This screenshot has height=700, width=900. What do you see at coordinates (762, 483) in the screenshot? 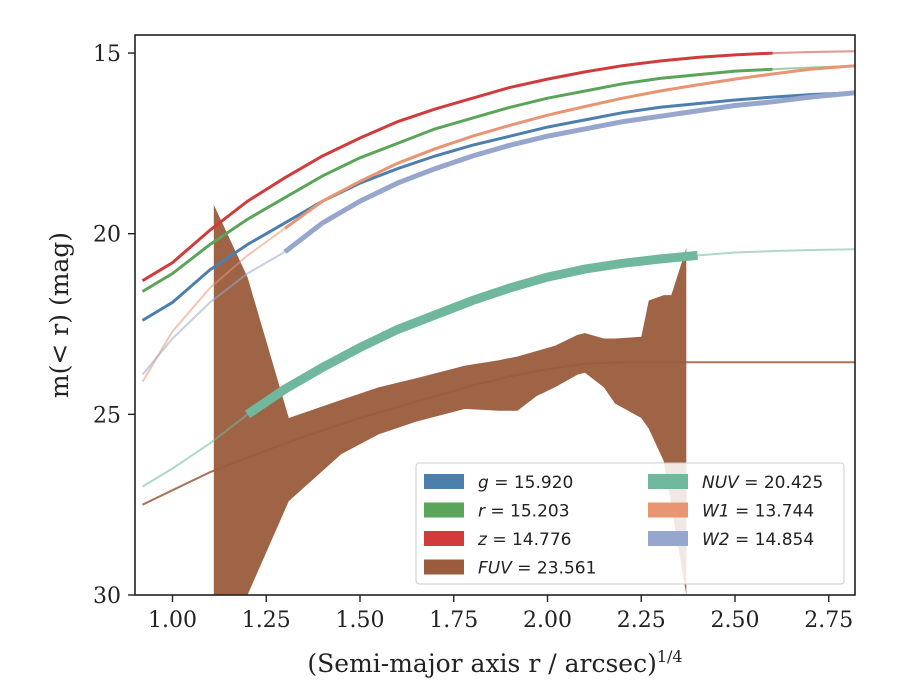
I see `legend-label-nuv: NUV = 20.425` at bounding box center [762, 483].